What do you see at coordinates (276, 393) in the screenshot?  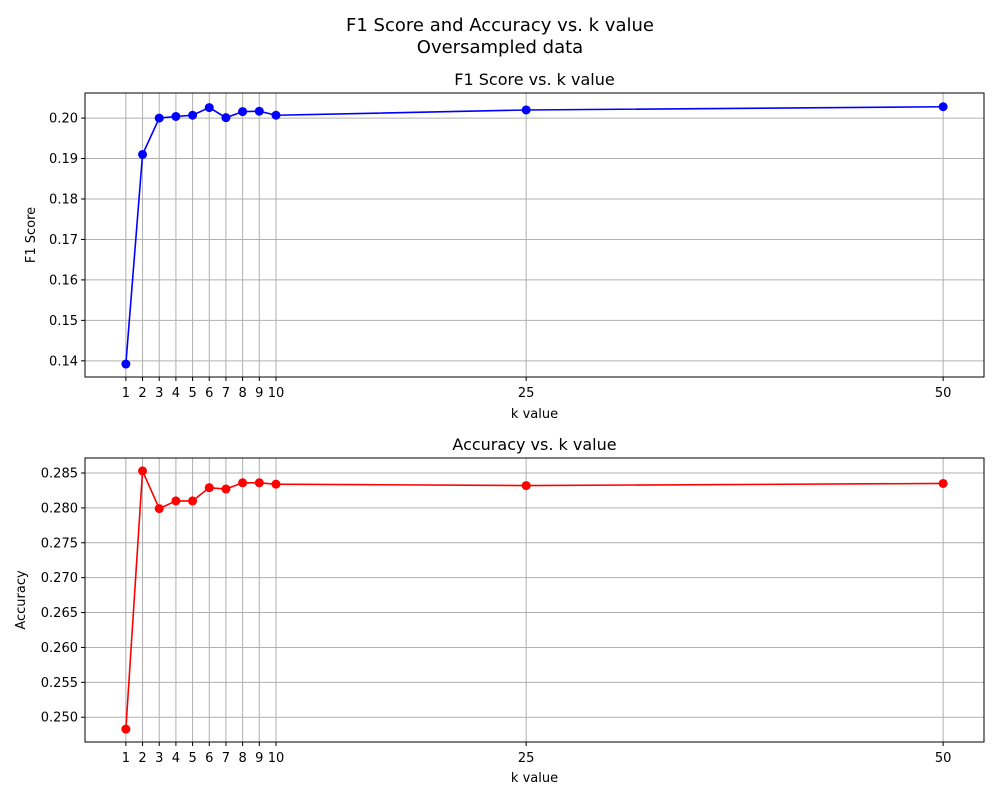 I see `f1-x-tick-label: 10` at bounding box center [276, 393].